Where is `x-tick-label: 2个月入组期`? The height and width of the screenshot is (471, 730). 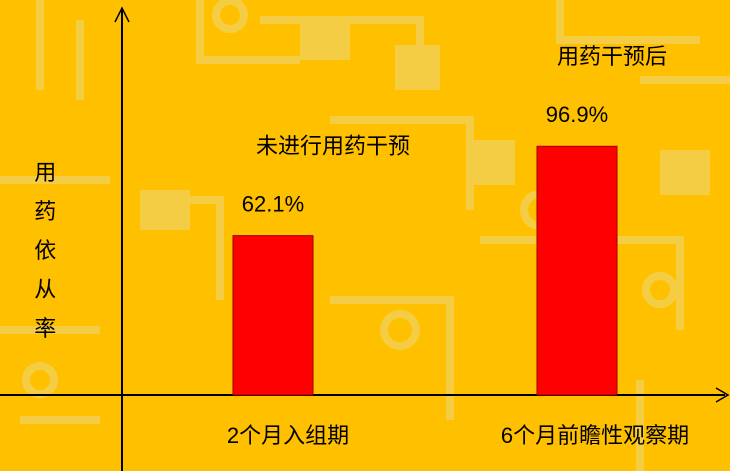 x-tick-label: 2个月入组期 is located at coordinates (288, 435).